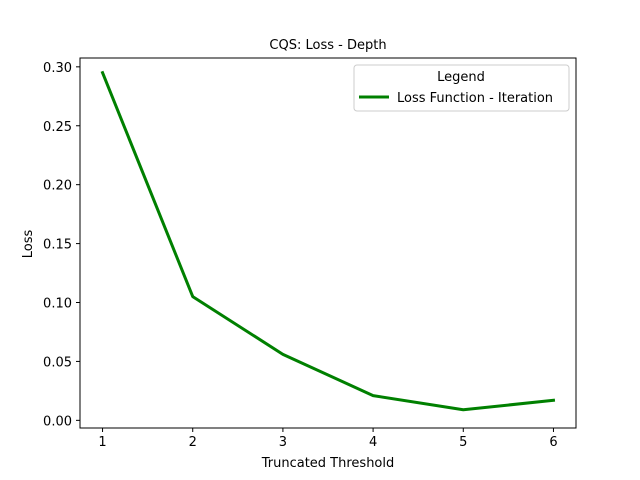  Describe the element at coordinates (57, 304) in the screenshot. I see `y-tick-label: 0.10` at that location.